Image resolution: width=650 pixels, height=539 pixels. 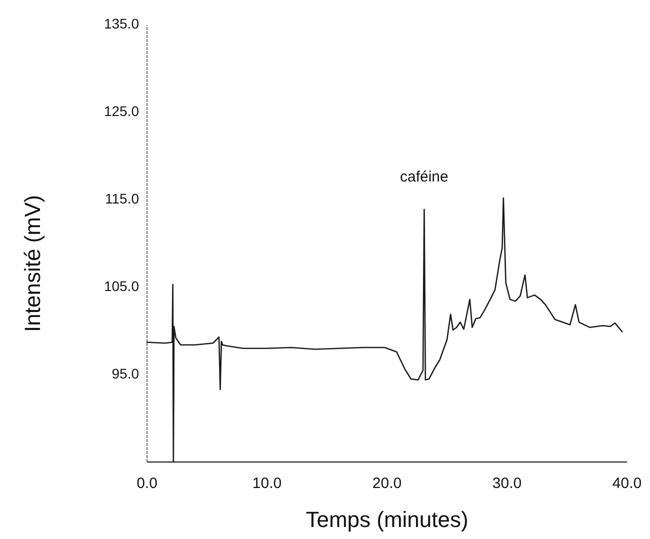 What do you see at coordinates (387, 519) in the screenshot?
I see `x-axis-title: Temps (minutes)` at bounding box center [387, 519].